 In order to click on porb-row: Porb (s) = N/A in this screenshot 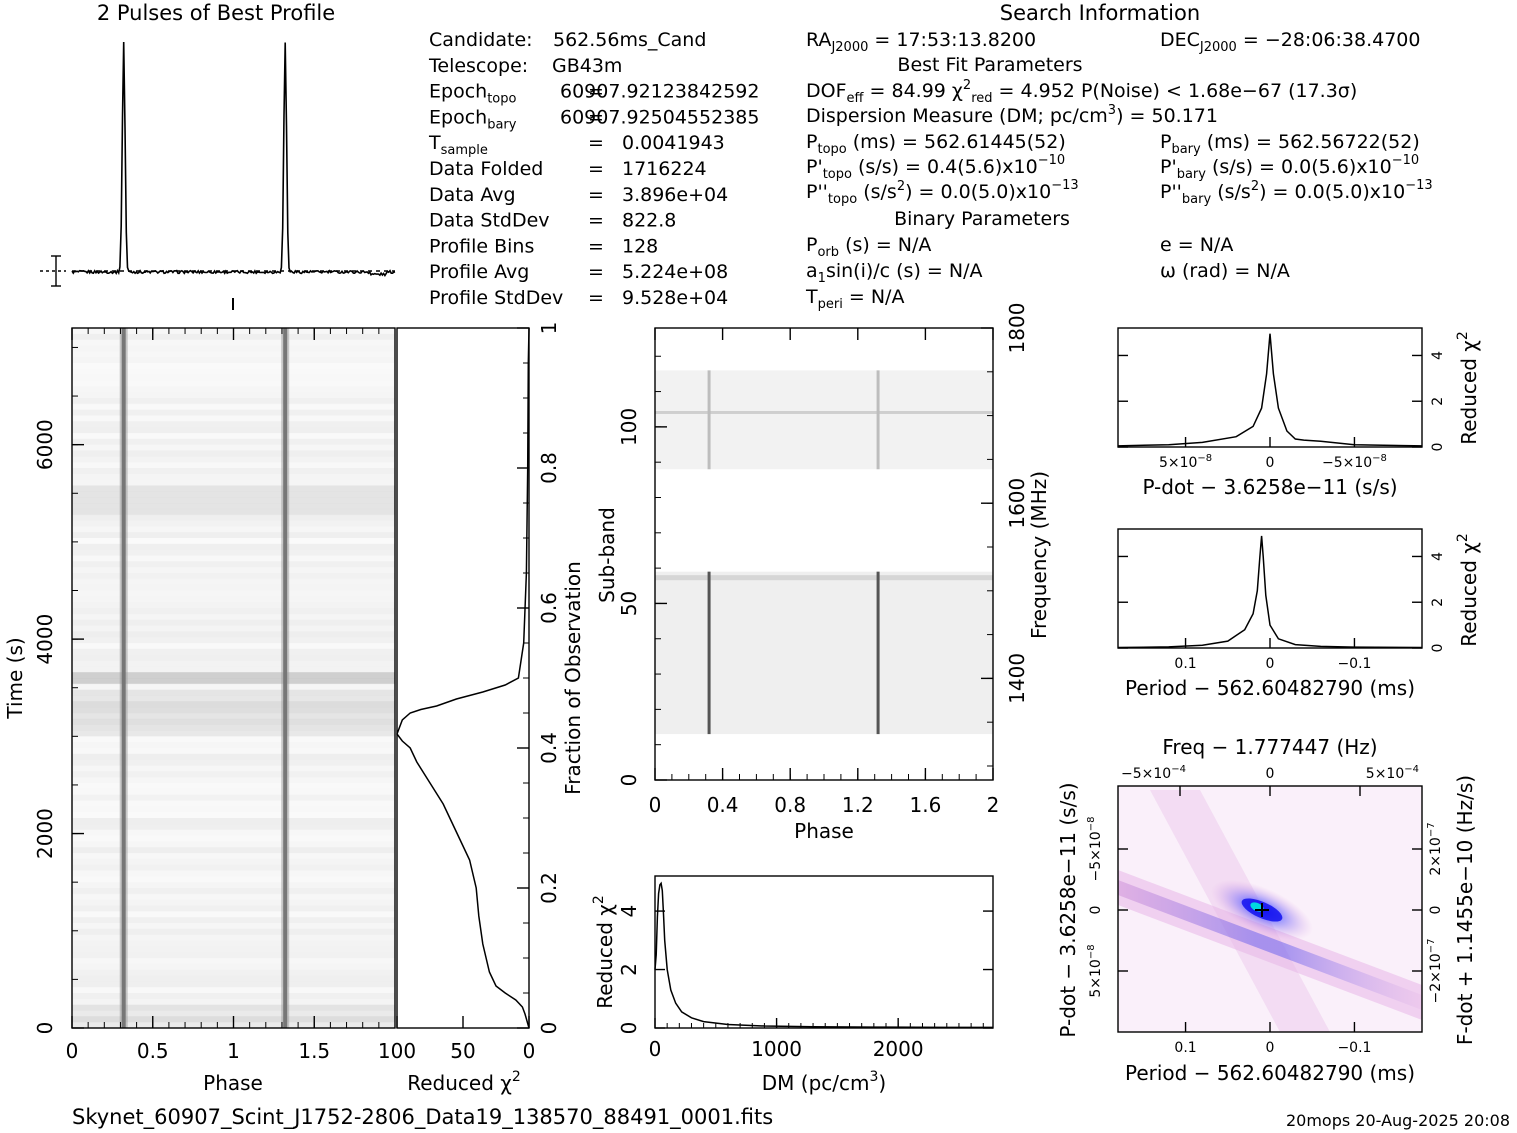, I will do `click(868, 247)`.